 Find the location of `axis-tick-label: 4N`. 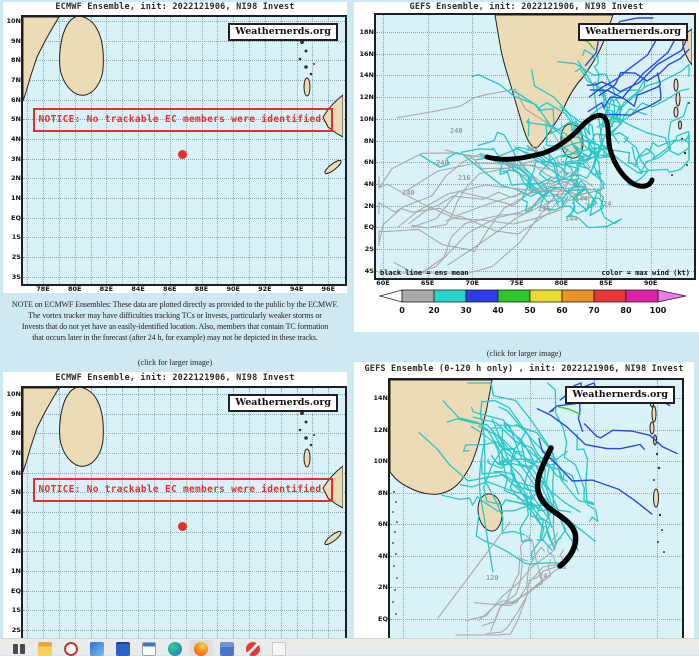

axis-tick-label: 4N is located at coordinates (16, 512).